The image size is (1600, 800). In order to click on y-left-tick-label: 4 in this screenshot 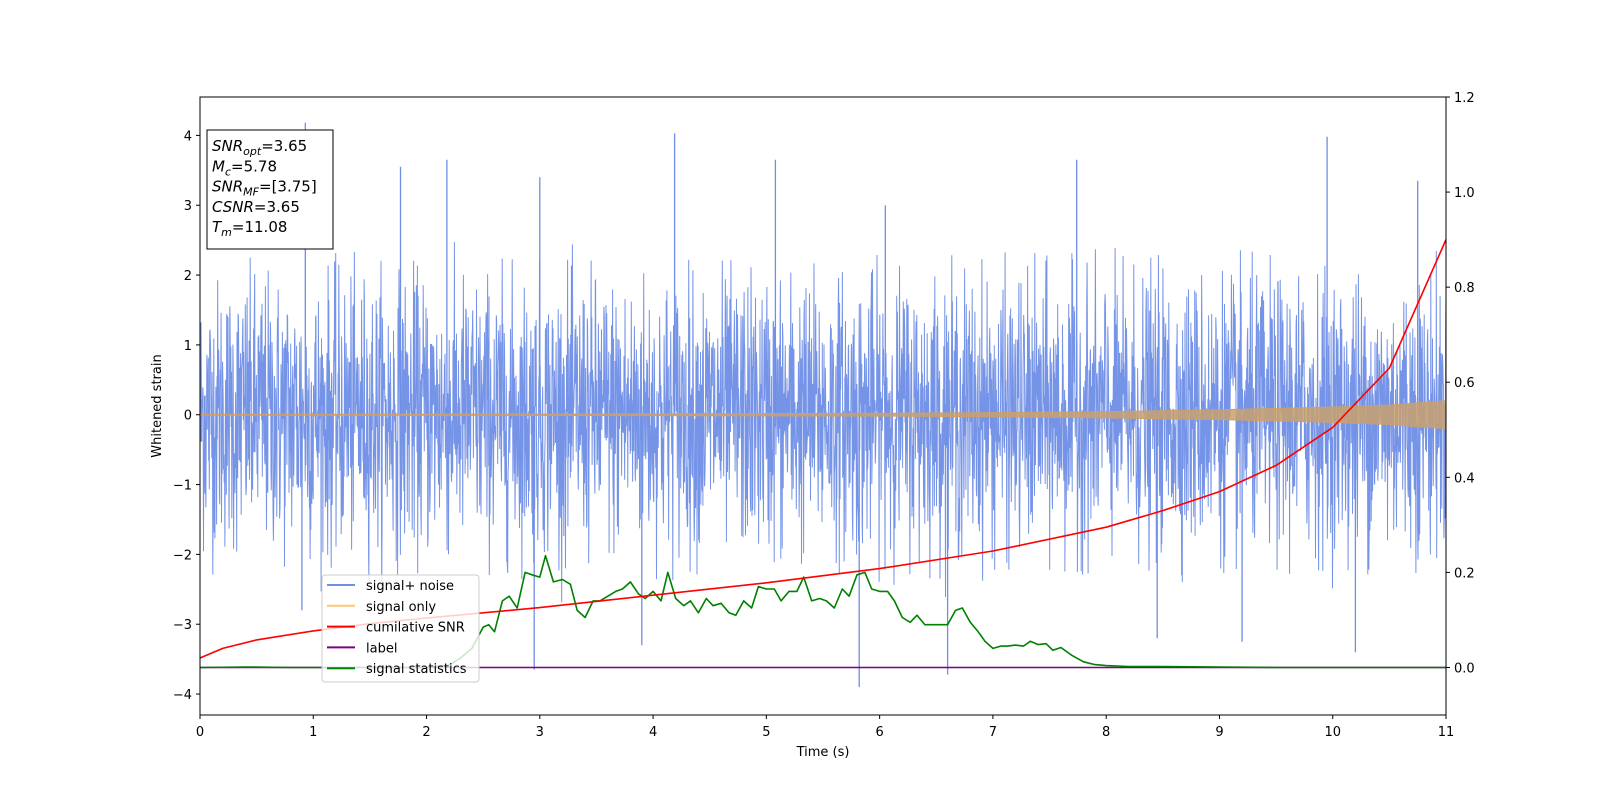, I will do `click(188, 136)`.